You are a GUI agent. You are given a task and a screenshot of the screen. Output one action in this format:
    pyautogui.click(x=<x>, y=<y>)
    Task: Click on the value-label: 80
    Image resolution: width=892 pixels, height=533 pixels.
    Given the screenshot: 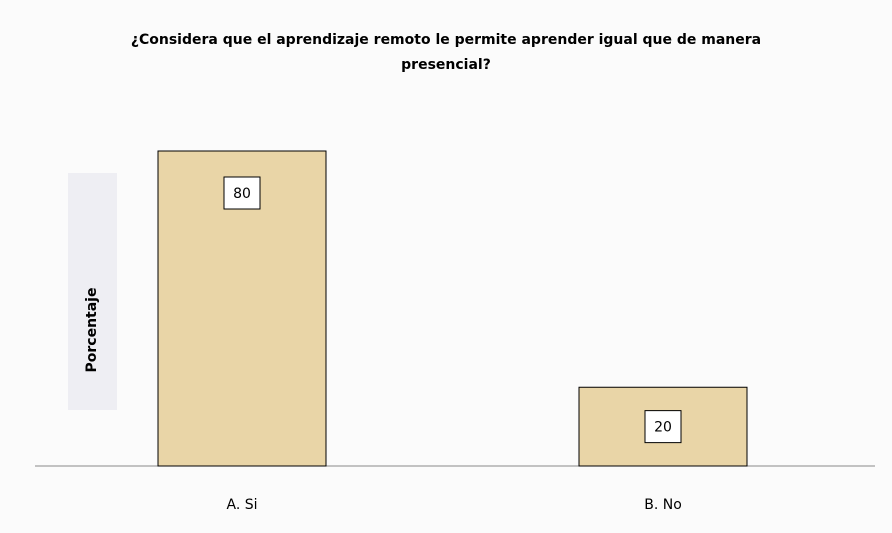 What is the action you would take?
    pyautogui.click(x=242, y=194)
    